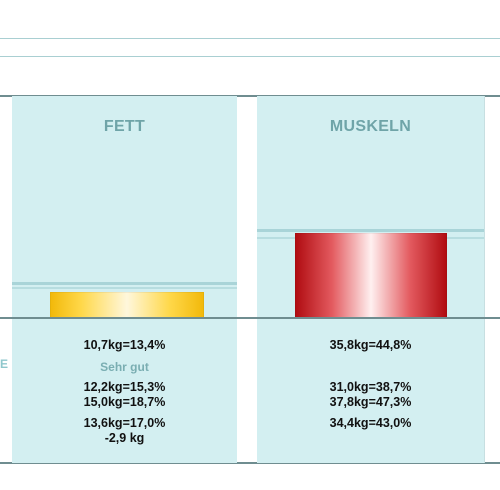 This screenshot has height=490, width=500. What do you see at coordinates (124, 345) in the screenshot?
I see `fett-current-value: 10,7kg=13,4%` at bounding box center [124, 345].